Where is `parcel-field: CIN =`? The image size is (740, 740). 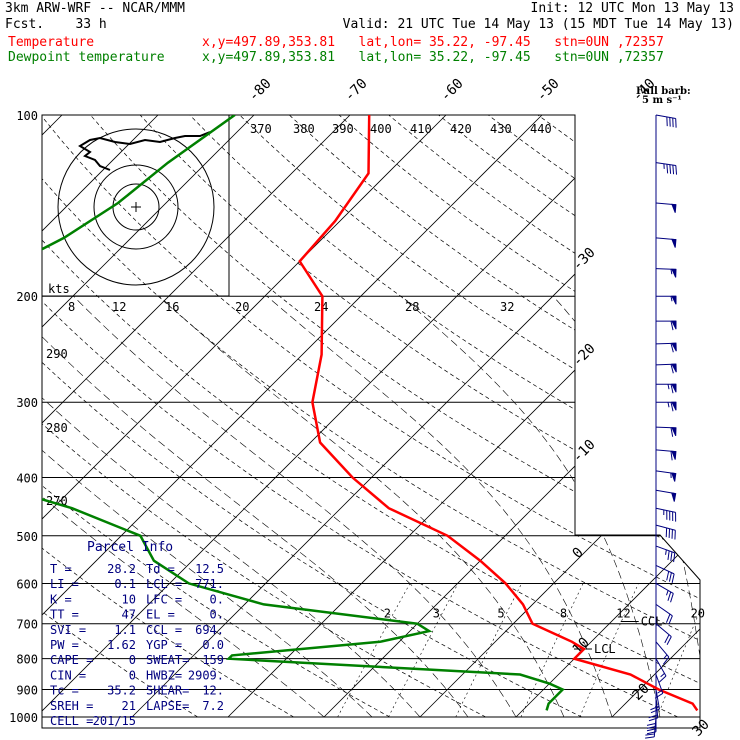 parcel-field: CIN = is located at coordinates (68, 675).